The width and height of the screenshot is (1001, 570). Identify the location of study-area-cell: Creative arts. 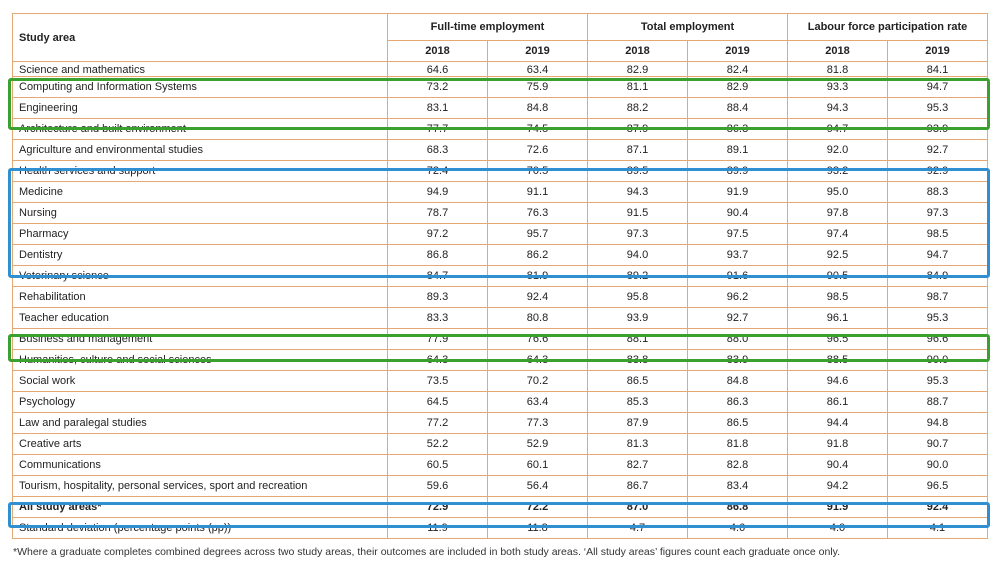
(200, 444).